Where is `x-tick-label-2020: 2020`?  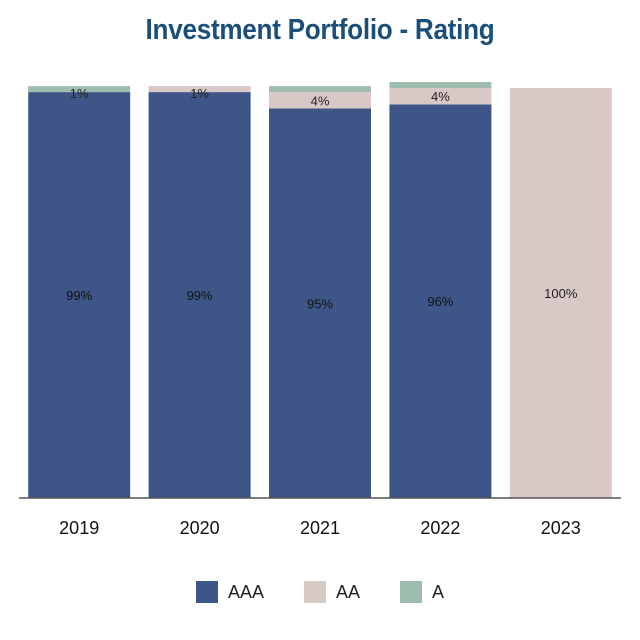
x-tick-label-2020: 2020 is located at coordinates (200, 528).